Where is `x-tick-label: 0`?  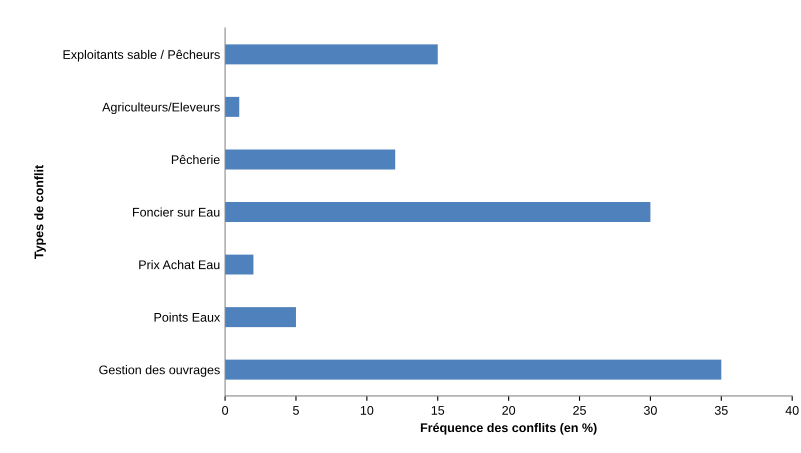
x-tick-label: 0 is located at coordinates (225, 410).